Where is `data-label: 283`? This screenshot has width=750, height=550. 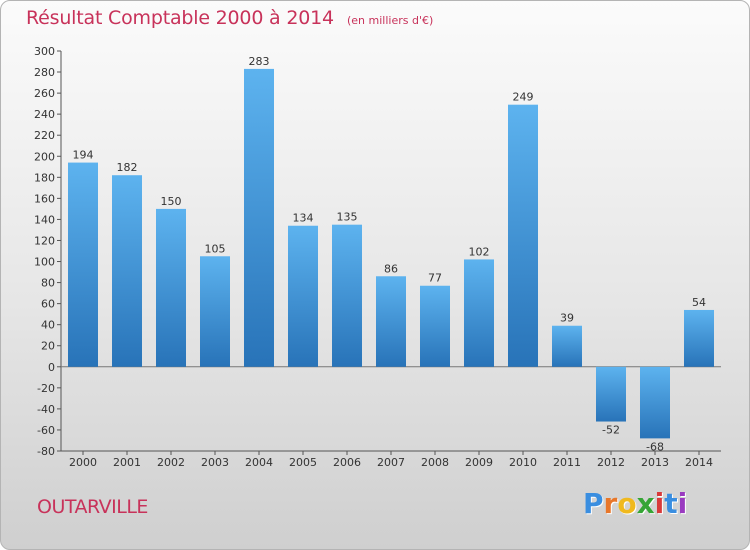
data-label: 283 is located at coordinates (259, 61).